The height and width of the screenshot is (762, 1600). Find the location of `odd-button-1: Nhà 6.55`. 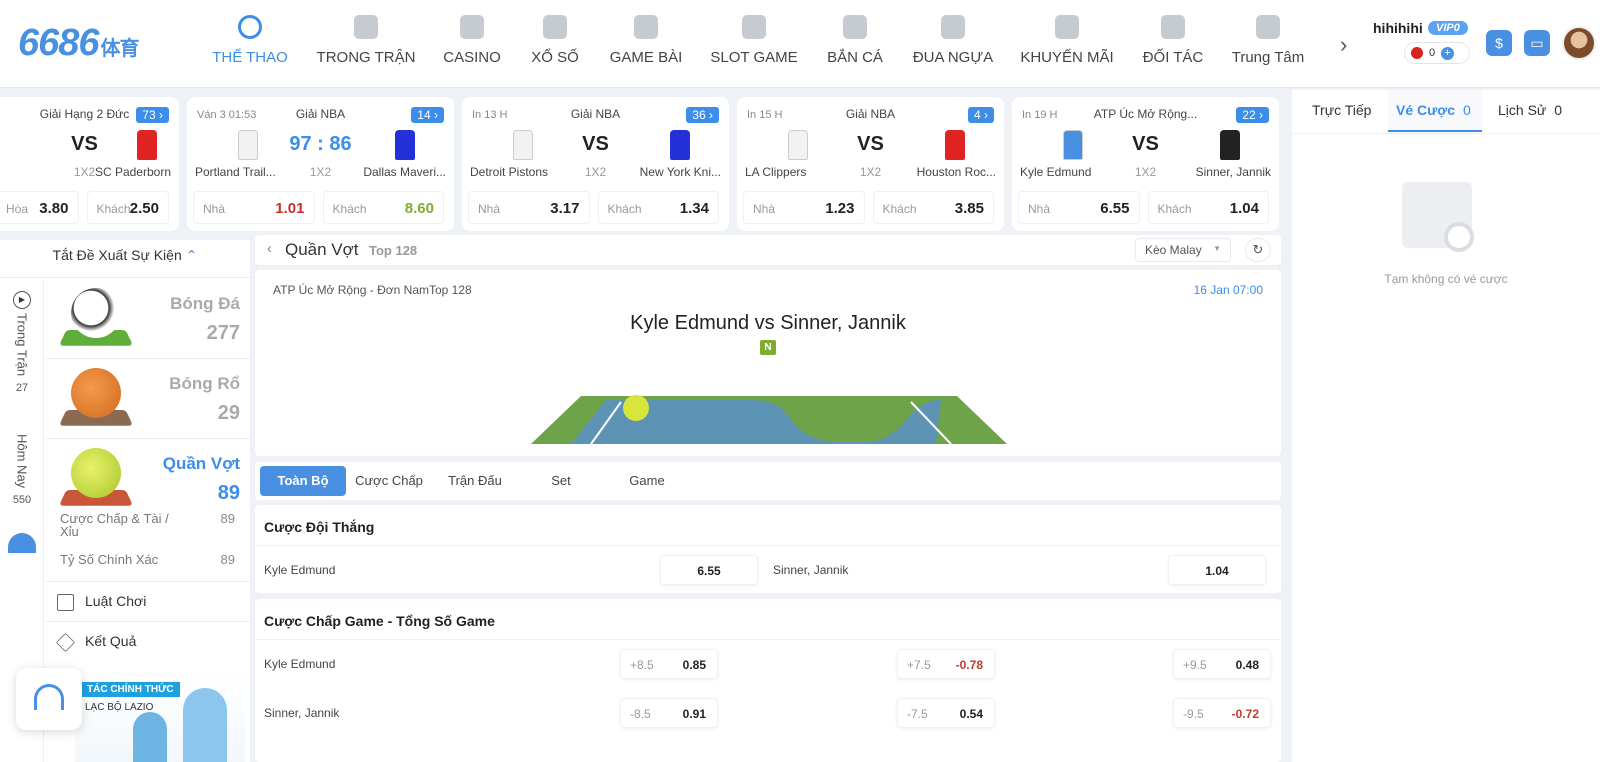

odd-button-1: Nhà 6.55 is located at coordinates (1079, 207).